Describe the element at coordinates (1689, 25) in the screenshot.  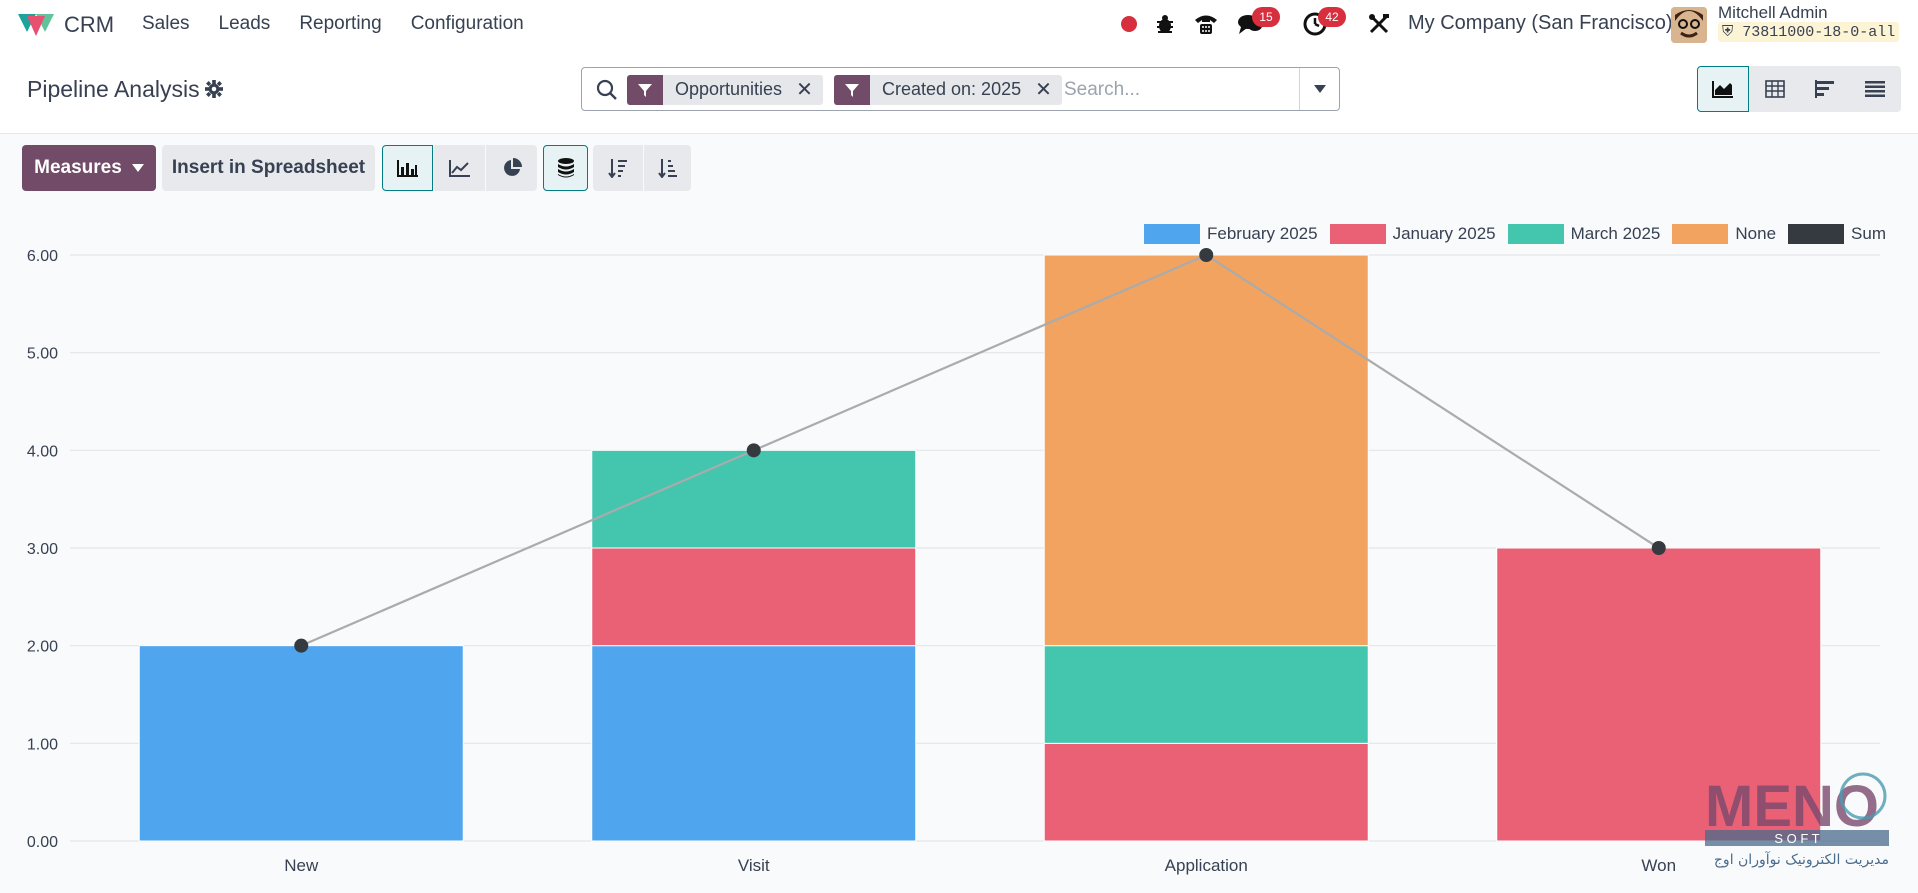
I see `user-avatar` at that location.